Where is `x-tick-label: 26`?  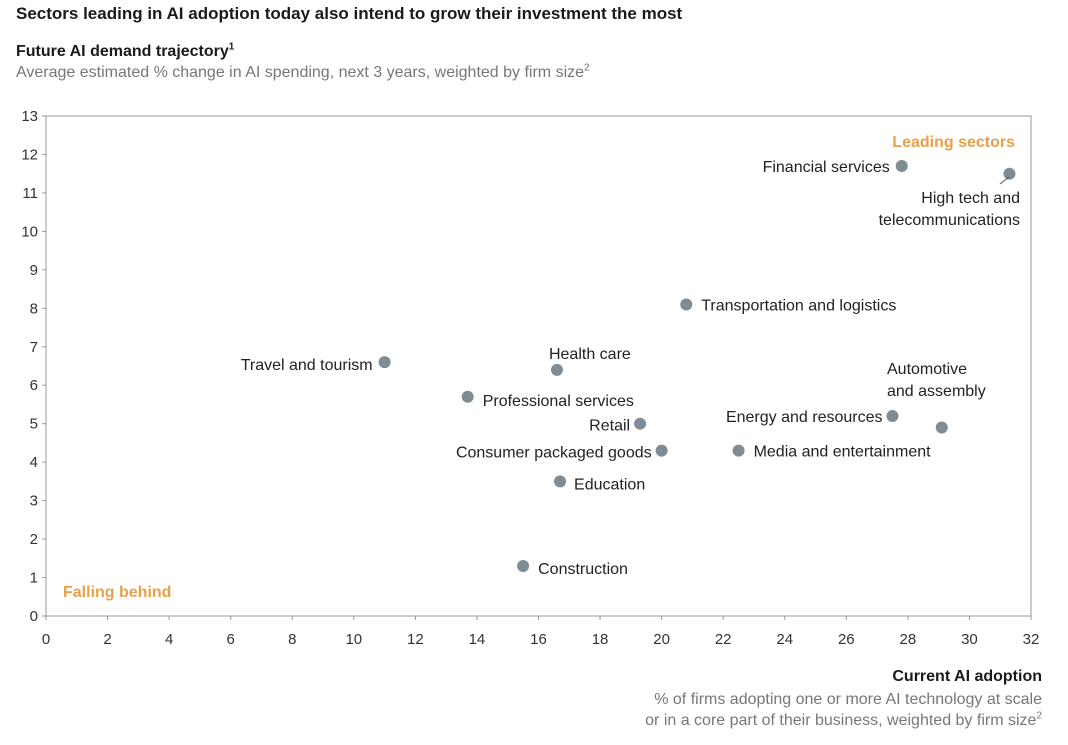
x-tick-label: 26 is located at coordinates (846, 639).